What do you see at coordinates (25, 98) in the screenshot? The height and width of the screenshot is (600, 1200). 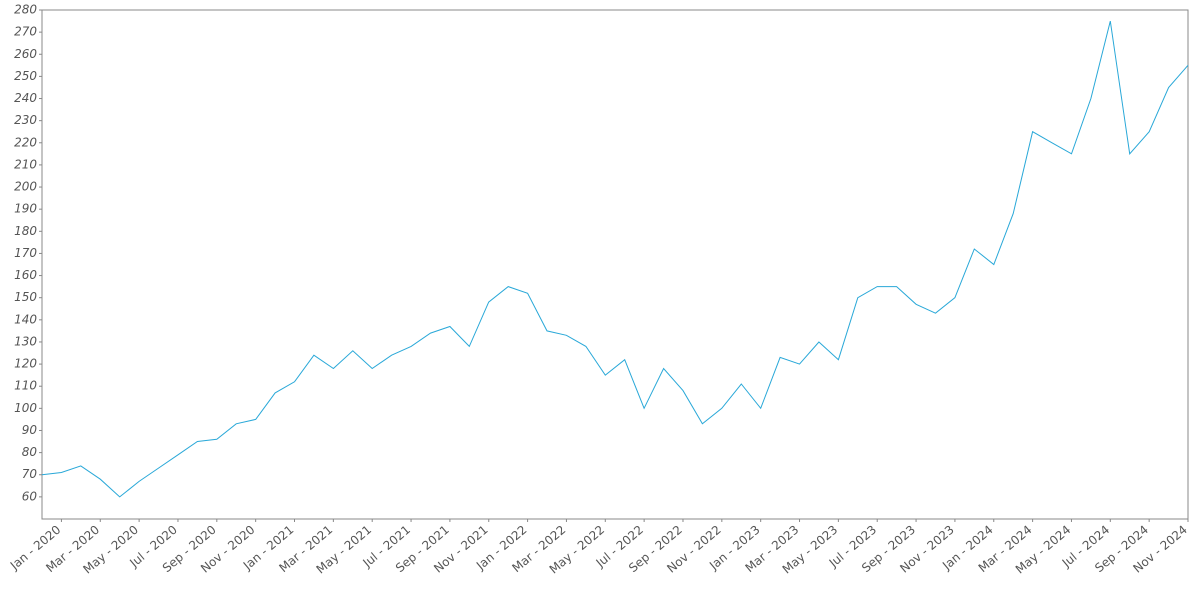 I see `y-tick-label: 240` at bounding box center [25, 98].